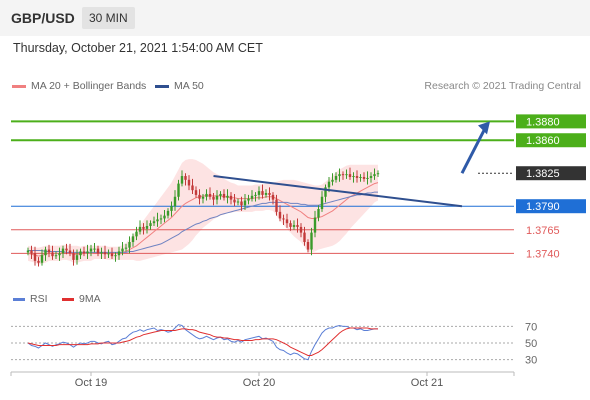 Image resolution: width=590 pixels, height=400 pixels. I want to click on price-level-badge-1.3825, so click(551, 173).